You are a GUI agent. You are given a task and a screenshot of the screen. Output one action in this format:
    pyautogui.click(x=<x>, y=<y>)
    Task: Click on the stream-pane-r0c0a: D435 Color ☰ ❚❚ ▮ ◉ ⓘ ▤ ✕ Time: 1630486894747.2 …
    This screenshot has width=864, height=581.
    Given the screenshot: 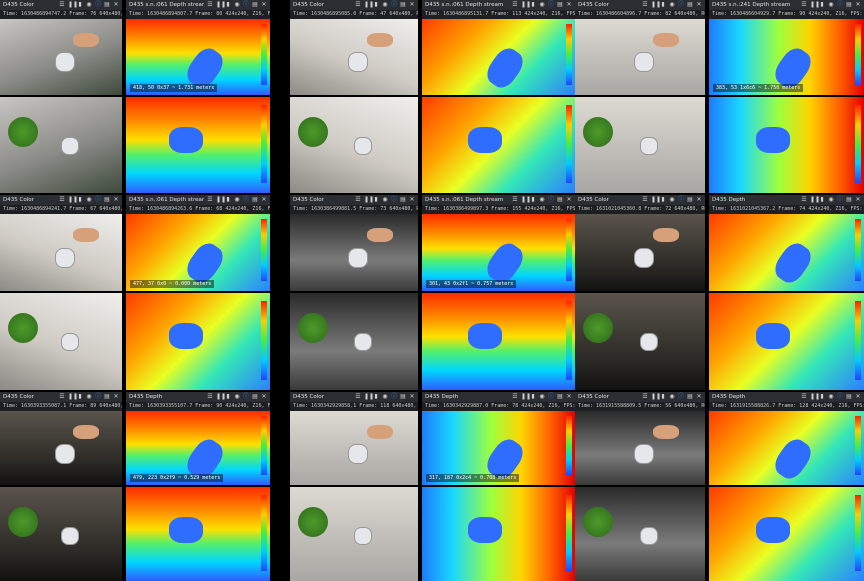 What is the action you would take?
    pyautogui.click(x=61, y=47)
    